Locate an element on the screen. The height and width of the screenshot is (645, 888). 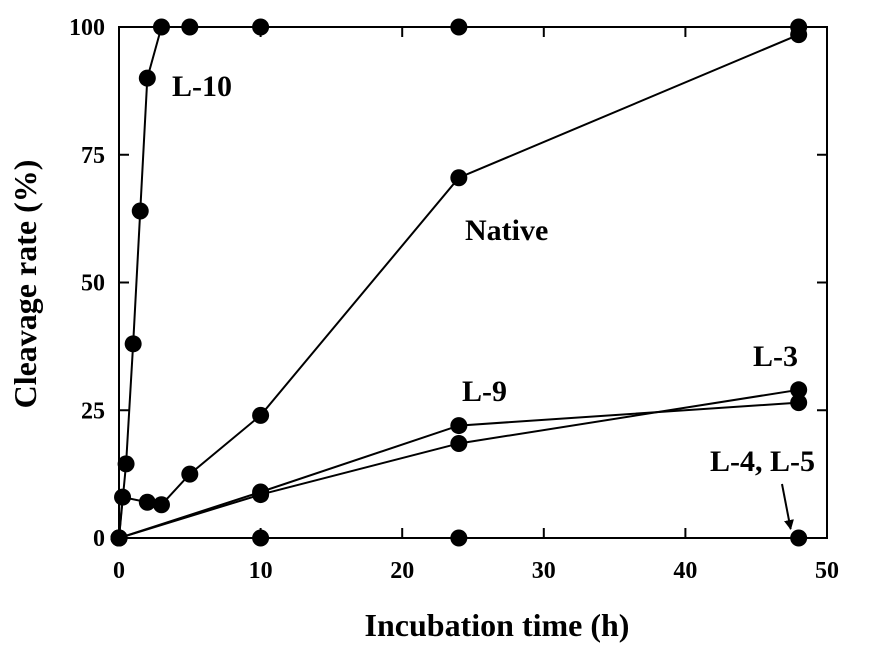
y-axis-title: Cleavage rate (%) is located at coordinates (25, 284).